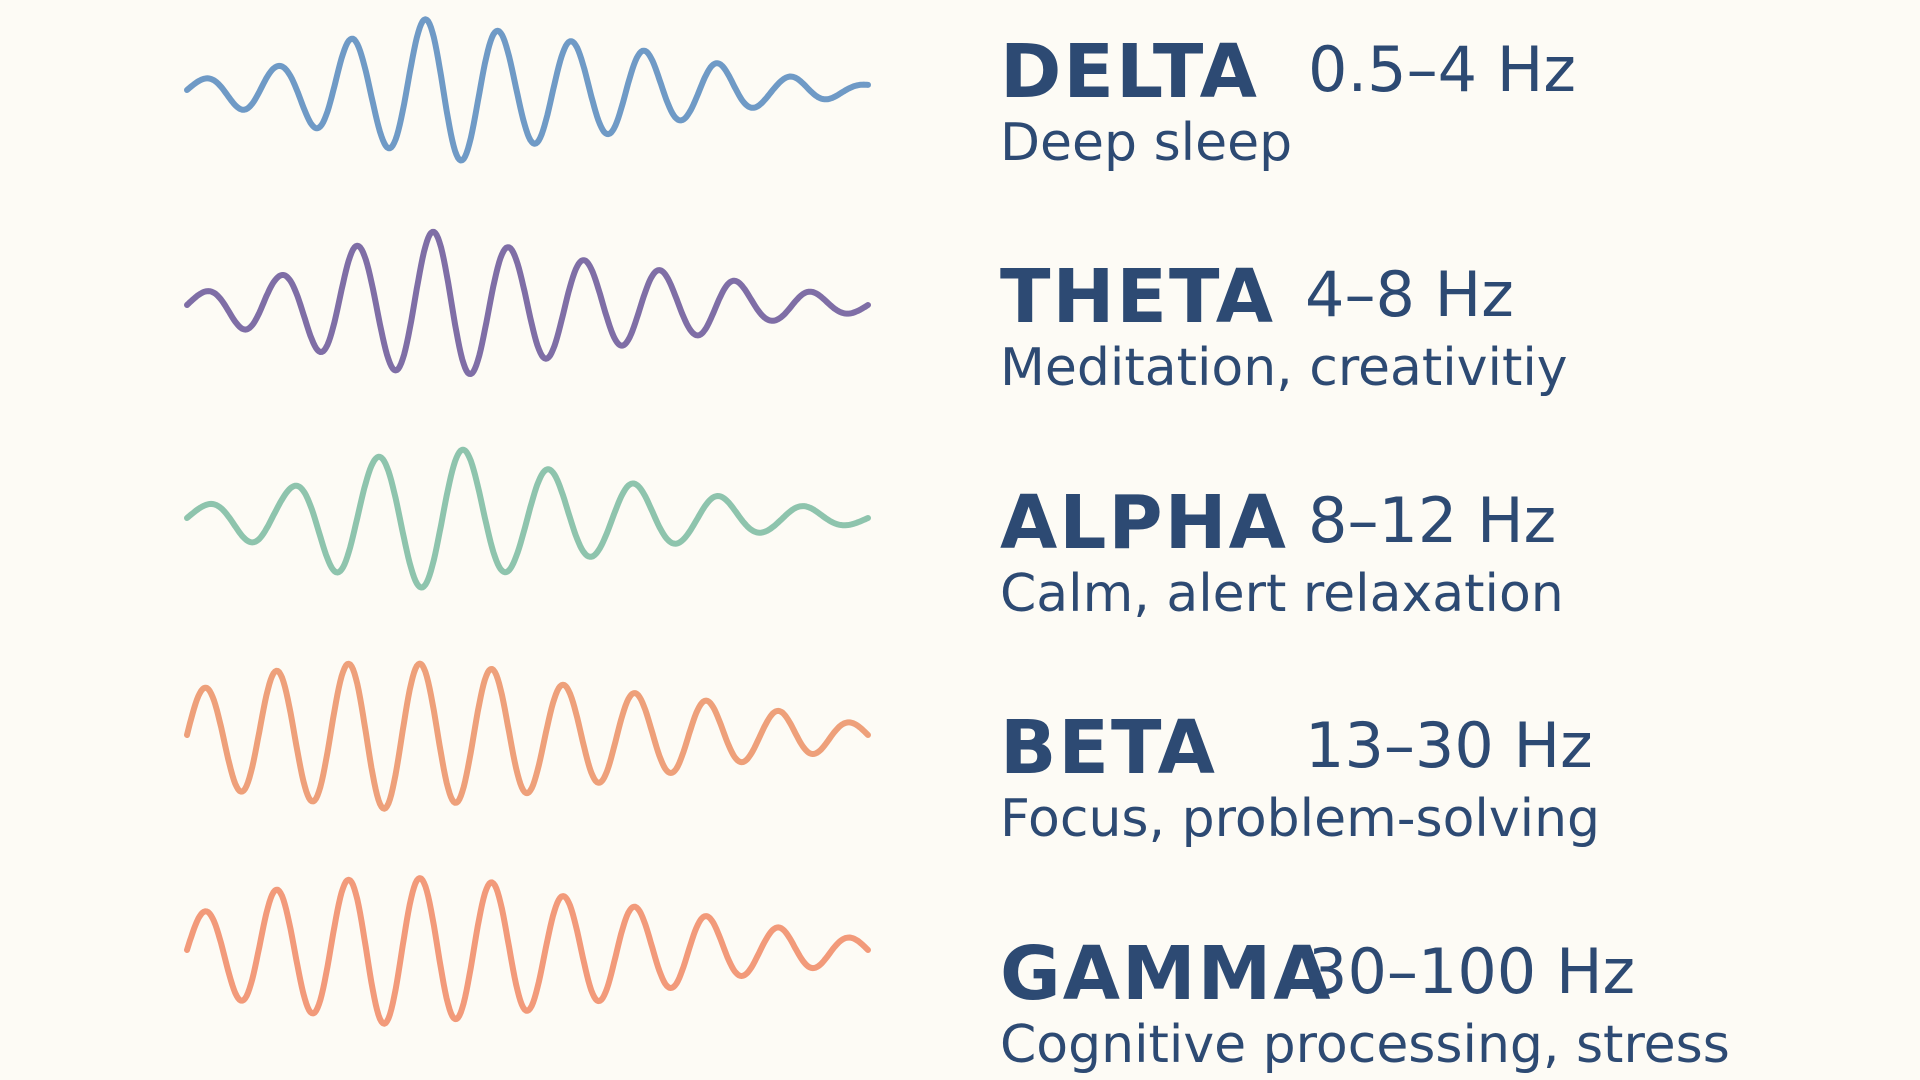 Image resolution: width=1920 pixels, height=1080 pixels. I want to click on theta-wave, so click(527, 302).